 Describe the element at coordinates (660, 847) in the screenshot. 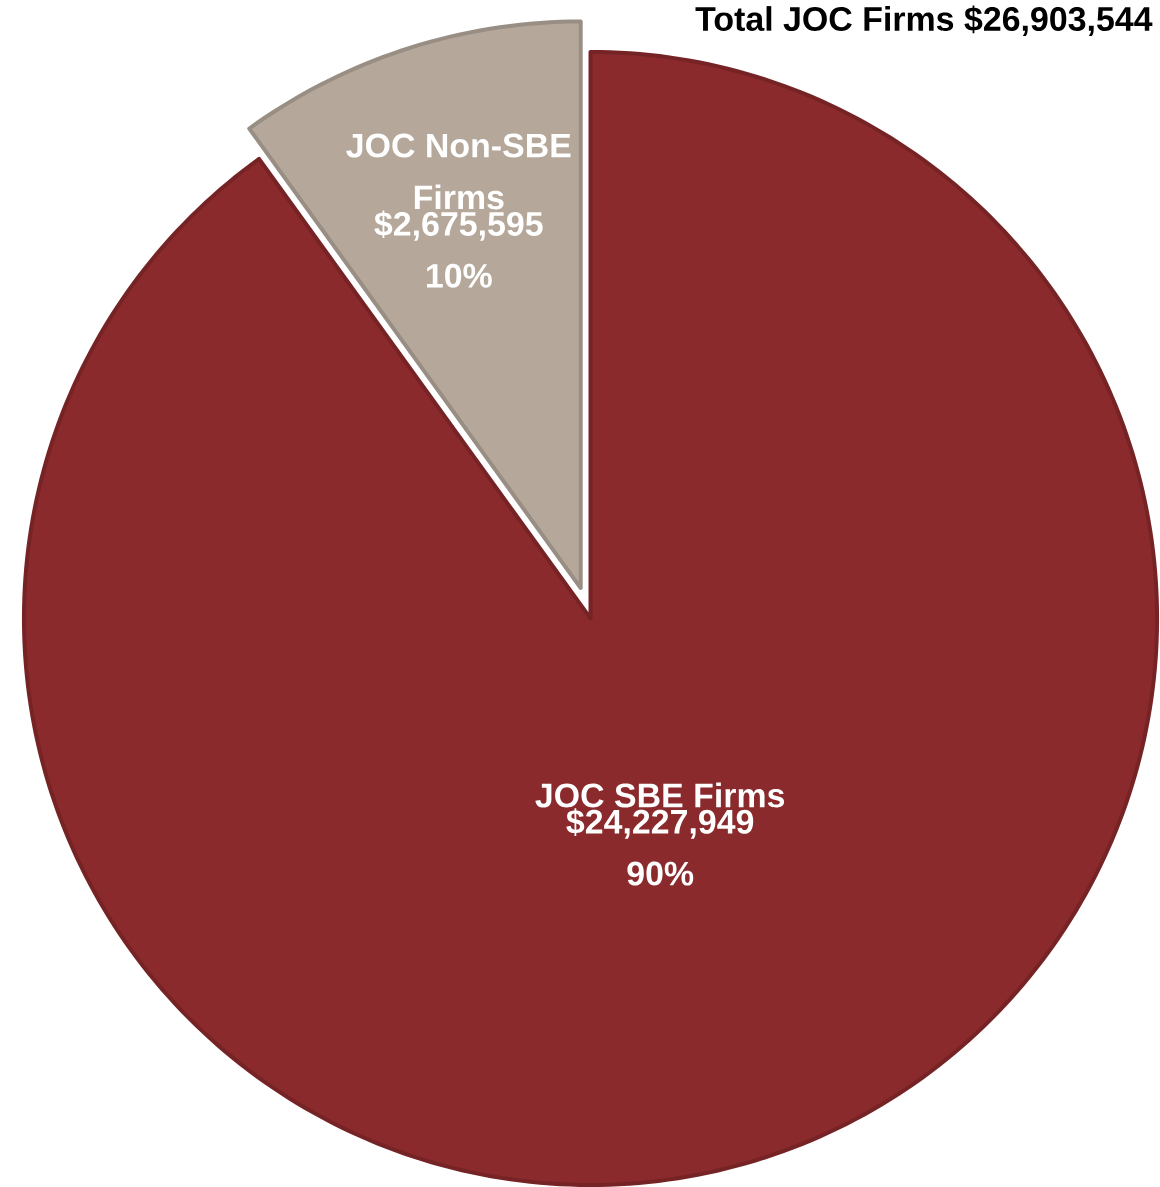

I see `data-label: $24,227,949 90%` at that location.